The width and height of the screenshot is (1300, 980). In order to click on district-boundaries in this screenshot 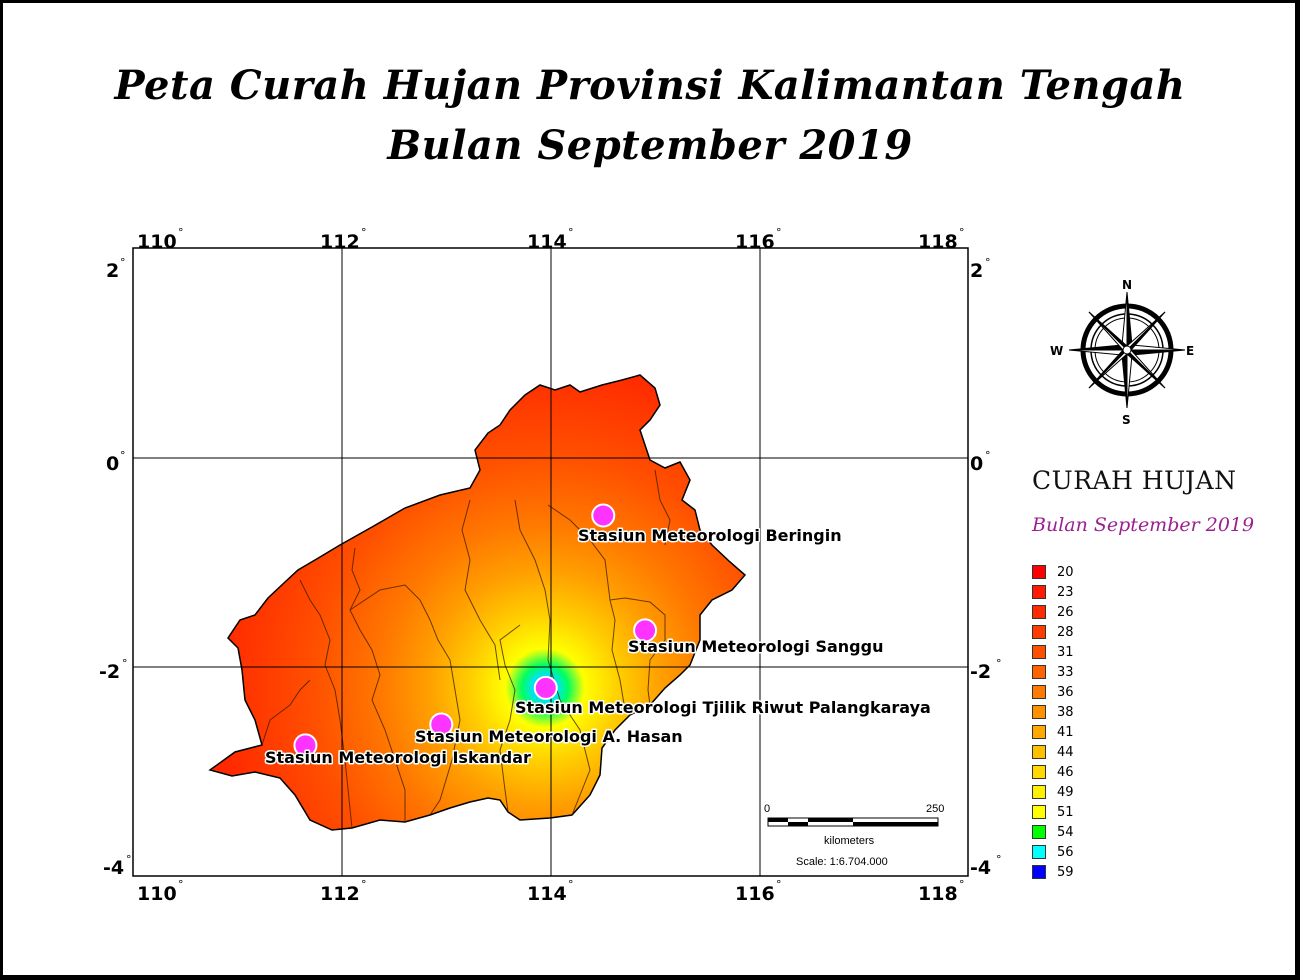, I will do `click(466, 649)`.